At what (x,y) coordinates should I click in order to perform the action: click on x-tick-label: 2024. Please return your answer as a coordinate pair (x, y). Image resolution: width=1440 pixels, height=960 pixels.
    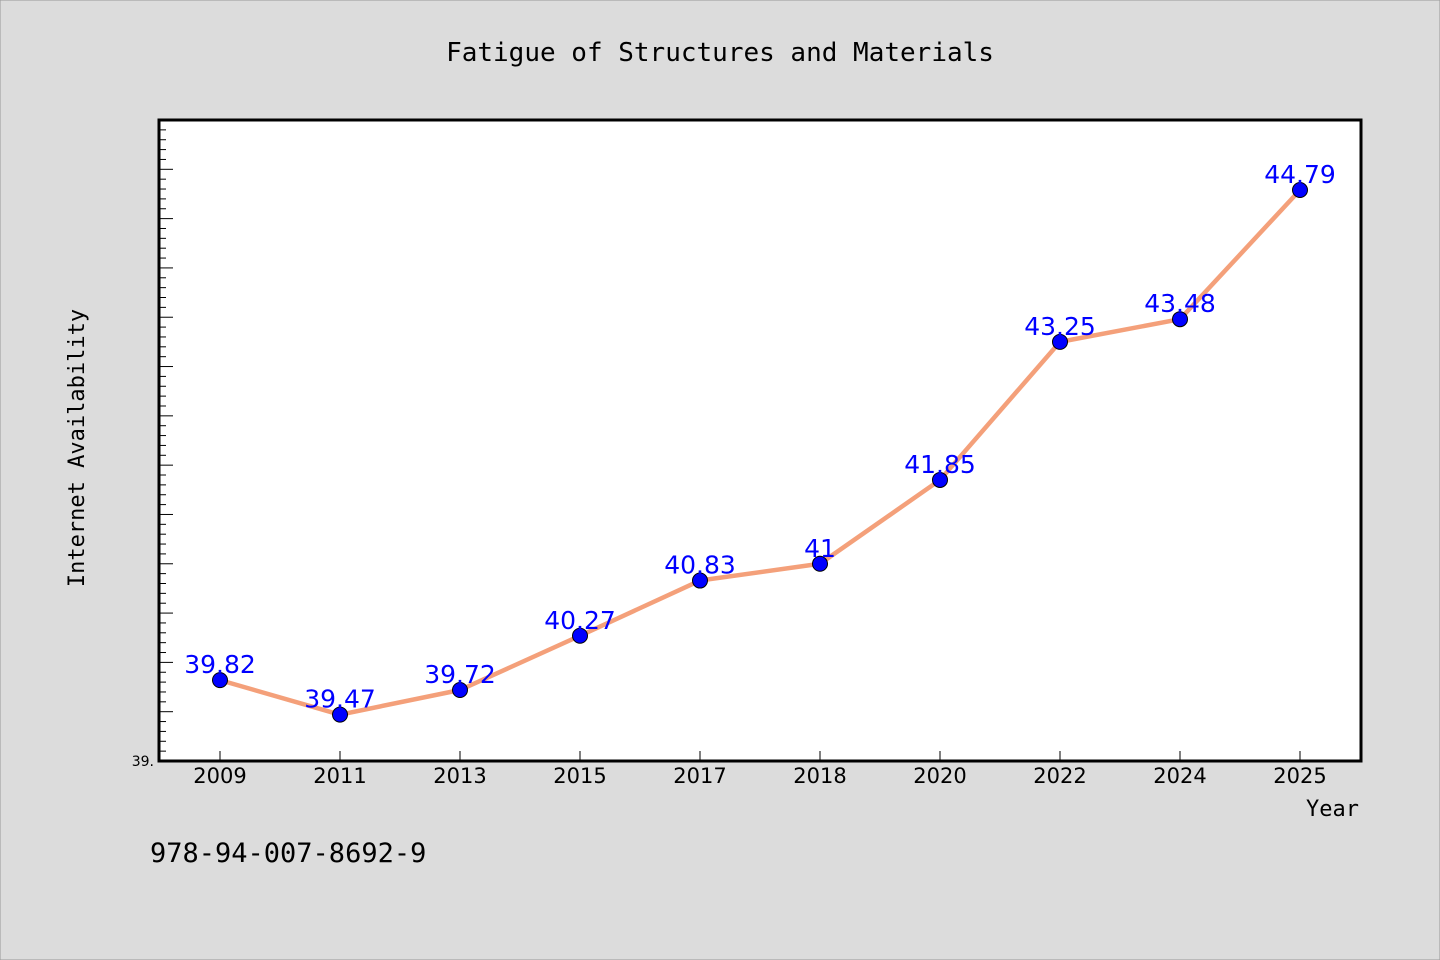
    Looking at the image, I should click on (1179, 776).